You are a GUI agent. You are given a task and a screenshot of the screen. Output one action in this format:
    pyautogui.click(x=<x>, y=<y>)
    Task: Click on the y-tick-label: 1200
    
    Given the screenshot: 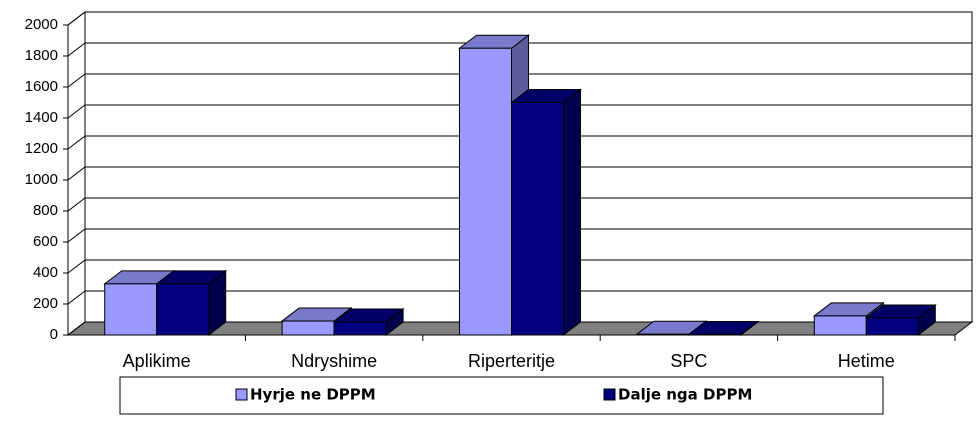 What is the action you would take?
    pyautogui.click(x=41, y=148)
    